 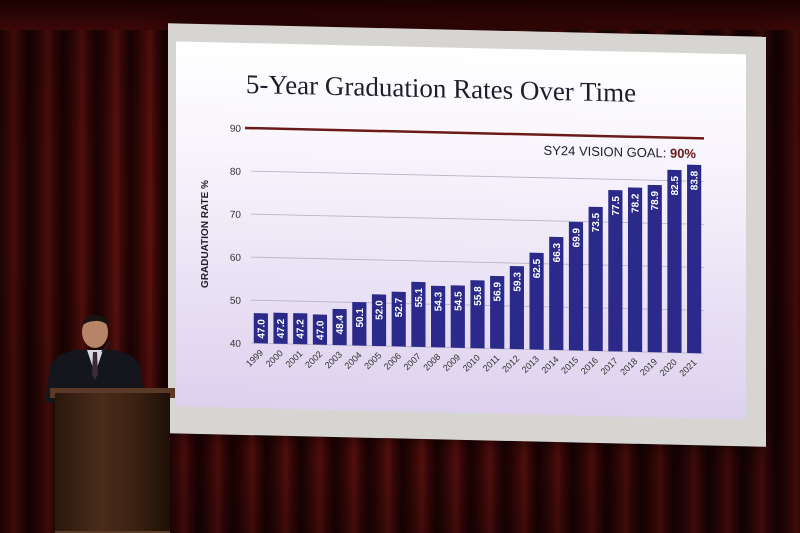 What do you see at coordinates (95, 332) in the screenshot?
I see `speaker-head` at bounding box center [95, 332].